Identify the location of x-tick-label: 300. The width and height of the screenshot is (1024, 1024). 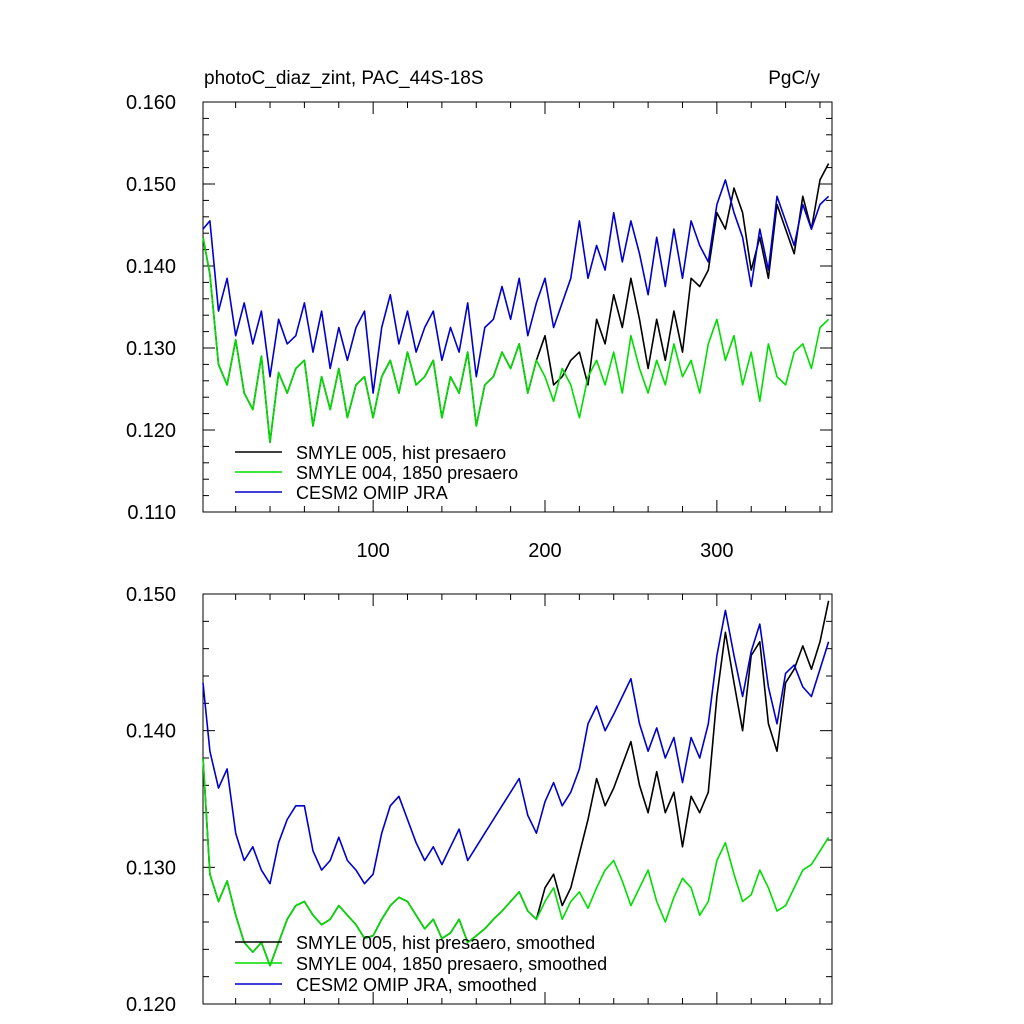
(716, 551).